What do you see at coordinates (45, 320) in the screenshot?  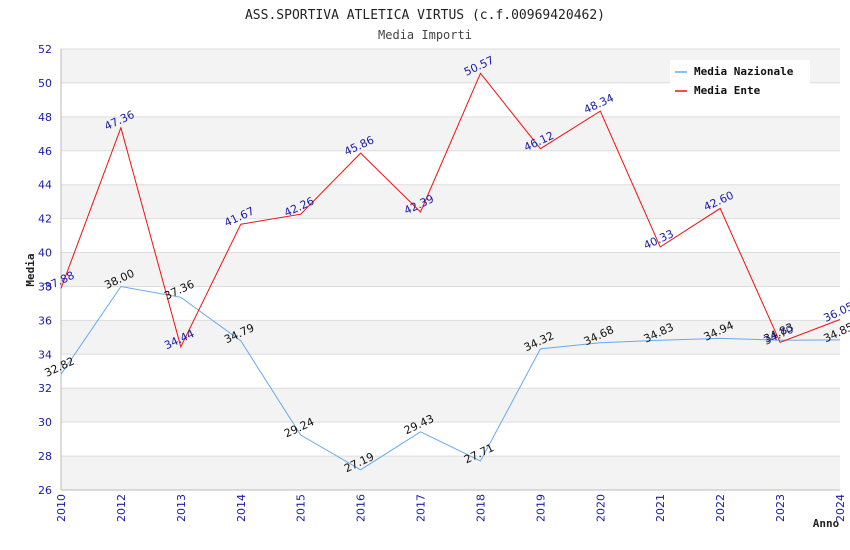 I see `y-tick-label: 36` at bounding box center [45, 320].